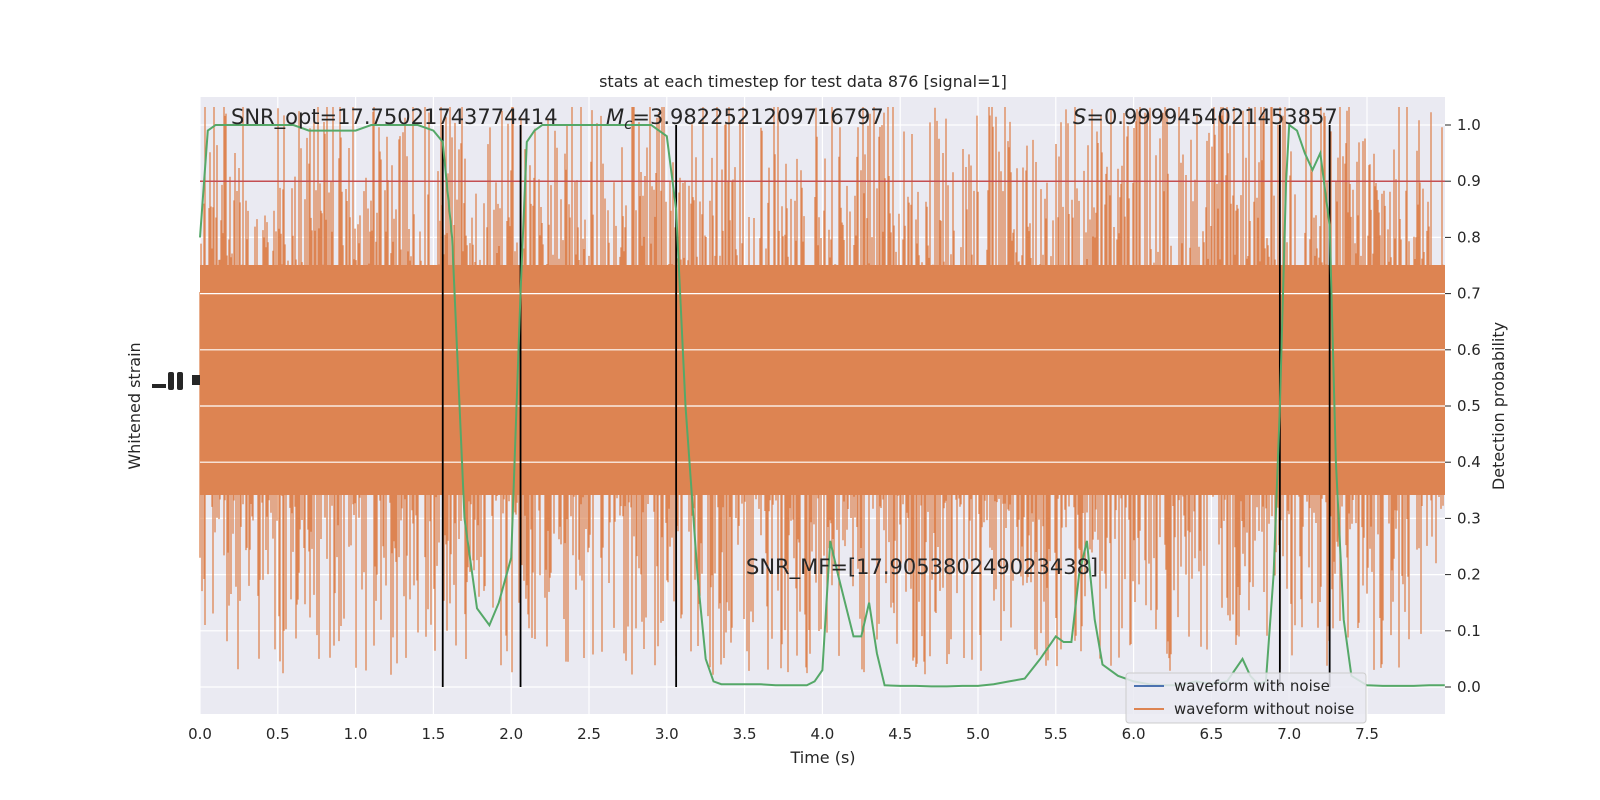  Describe the element at coordinates (278, 734) in the screenshot. I see `x-tick-label: 0.5` at that location.